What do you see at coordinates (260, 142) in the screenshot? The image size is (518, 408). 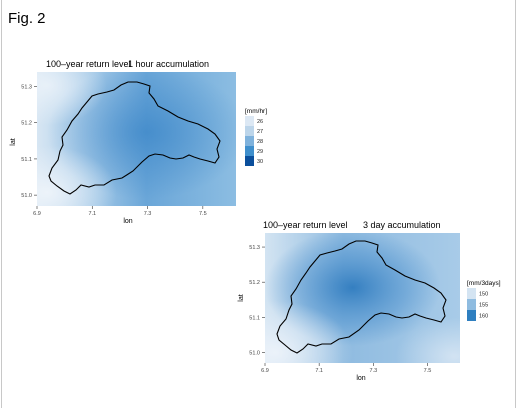 I see `legend-label: 28` at bounding box center [260, 142].